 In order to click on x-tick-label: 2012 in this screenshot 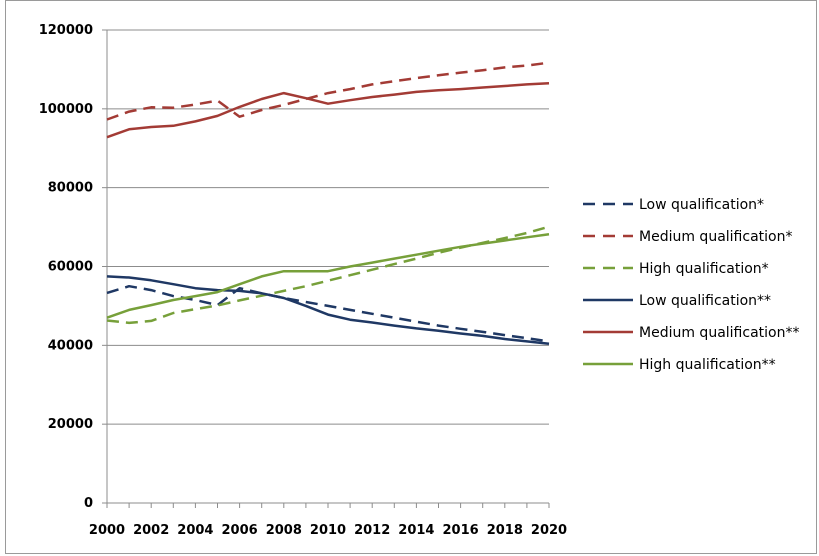, I will do `click(372, 530)`.